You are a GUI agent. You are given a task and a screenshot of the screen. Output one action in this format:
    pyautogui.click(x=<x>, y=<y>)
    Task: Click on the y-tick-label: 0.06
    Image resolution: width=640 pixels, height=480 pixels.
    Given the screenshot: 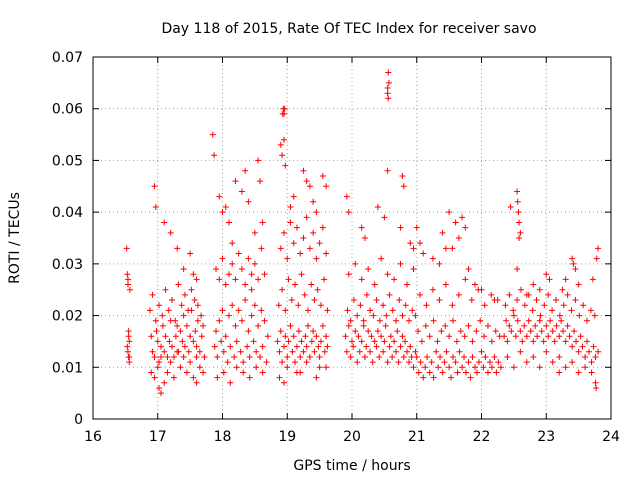 What is the action you would take?
    pyautogui.click(x=67, y=110)
    